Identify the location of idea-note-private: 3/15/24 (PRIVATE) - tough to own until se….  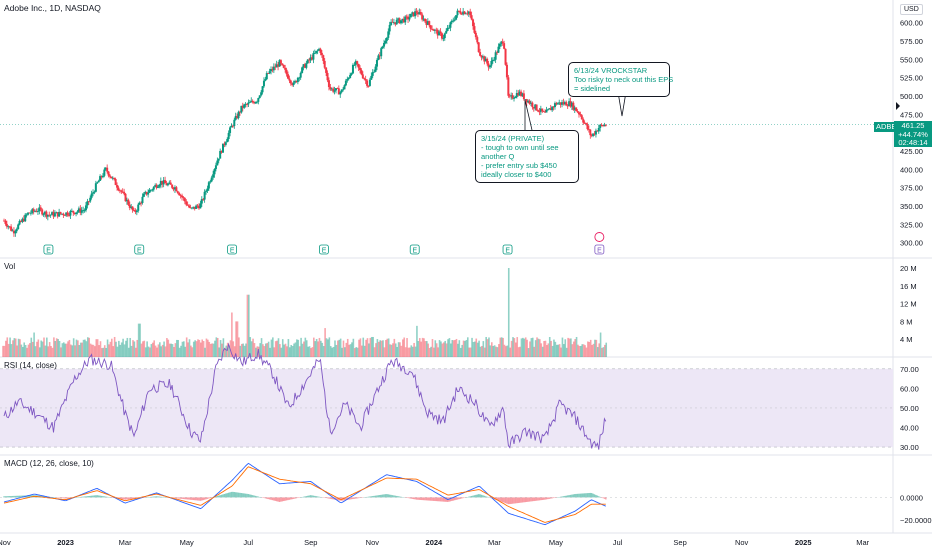
(527, 156).